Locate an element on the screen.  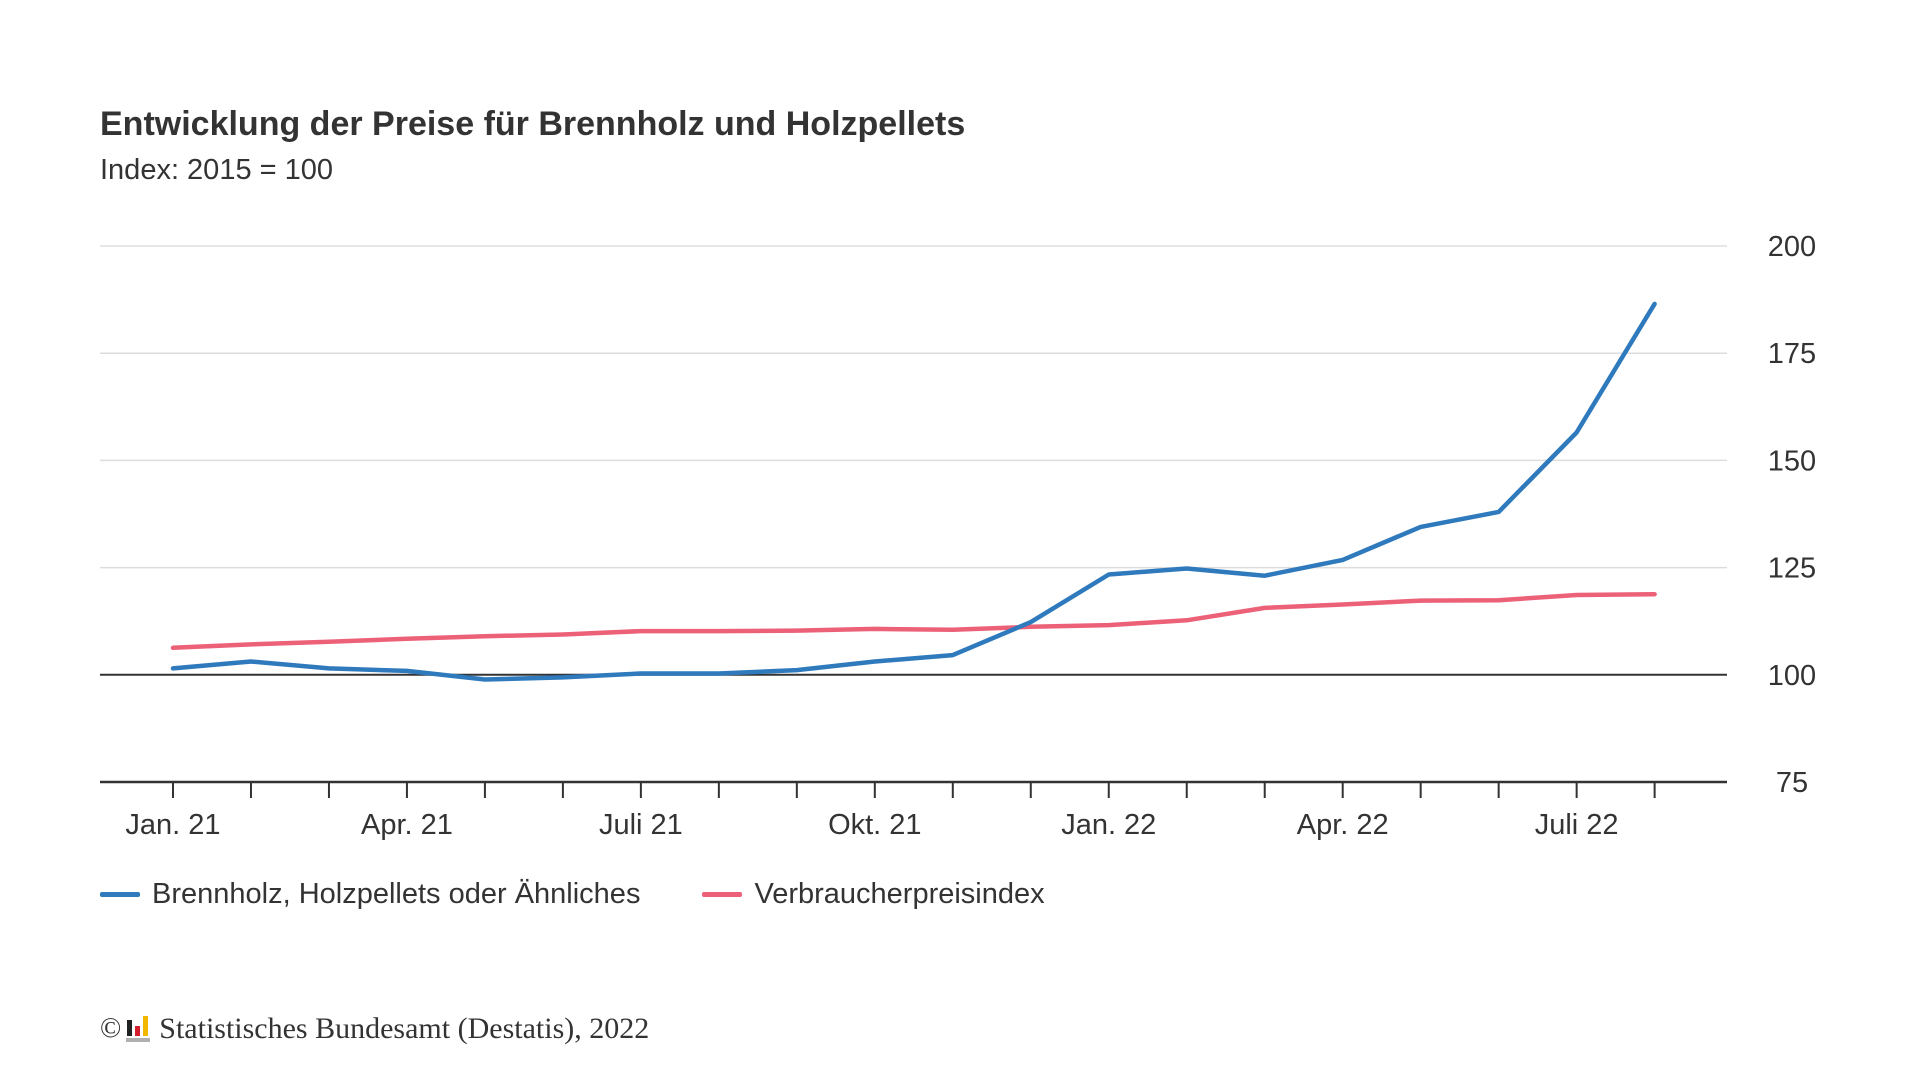
y-tick-label: 150 is located at coordinates (1792, 461).